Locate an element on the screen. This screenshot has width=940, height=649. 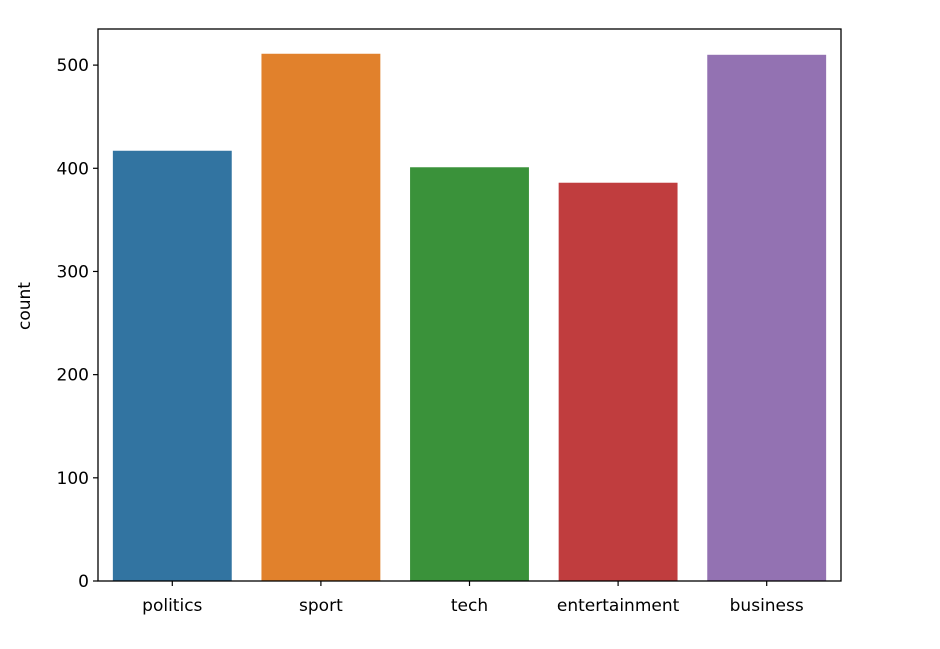
bar-entertainment is located at coordinates (618, 382).